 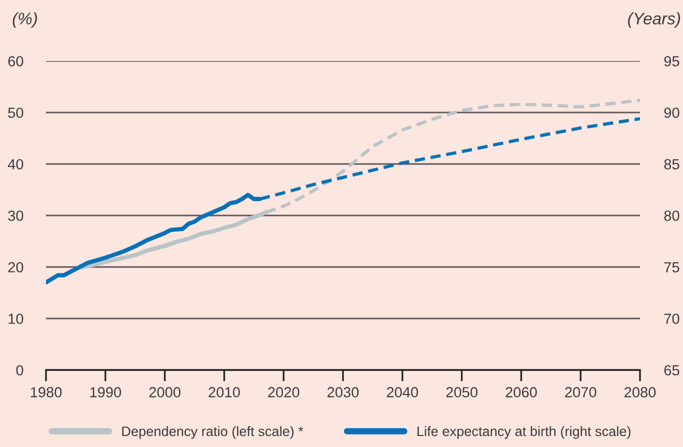 What do you see at coordinates (16, 61) in the screenshot?
I see `y-tick-label: 60` at bounding box center [16, 61].